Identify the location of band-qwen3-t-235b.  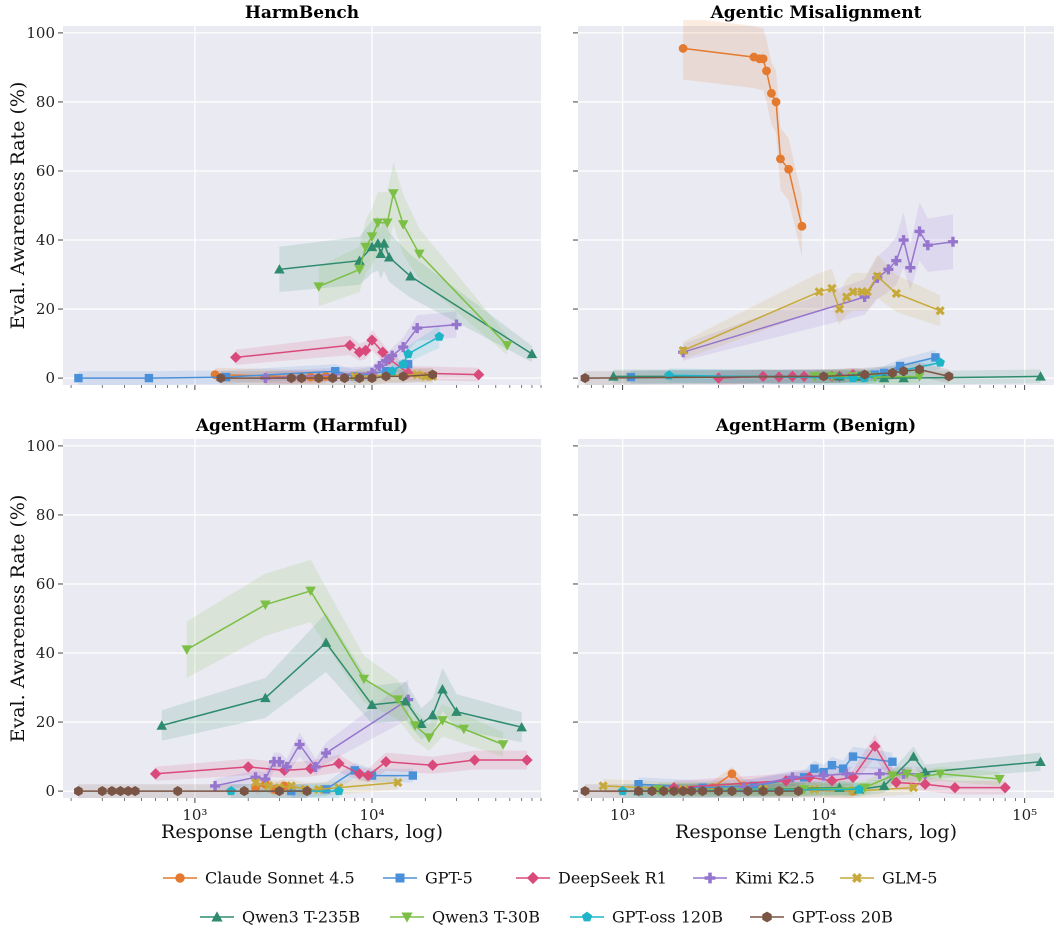
(405, 289).